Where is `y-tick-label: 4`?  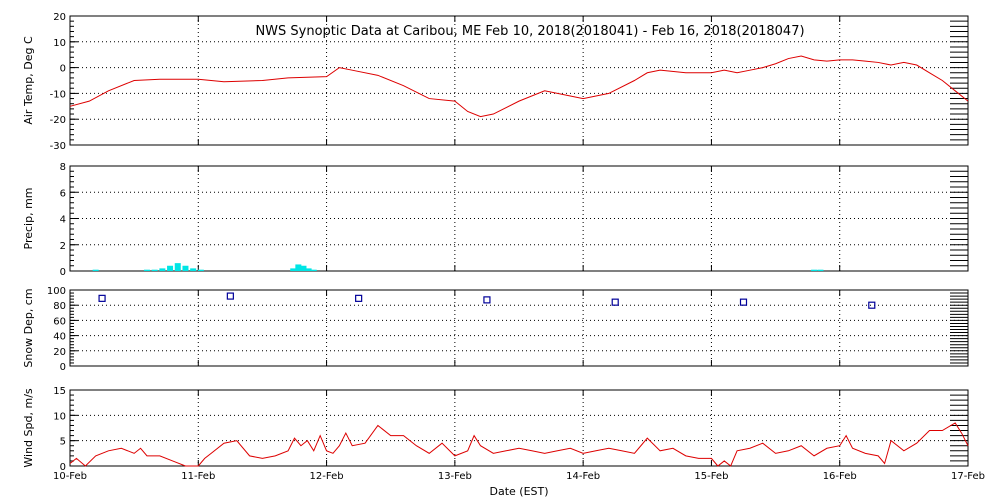 y-tick-label: 4 is located at coordinates (63, 220).